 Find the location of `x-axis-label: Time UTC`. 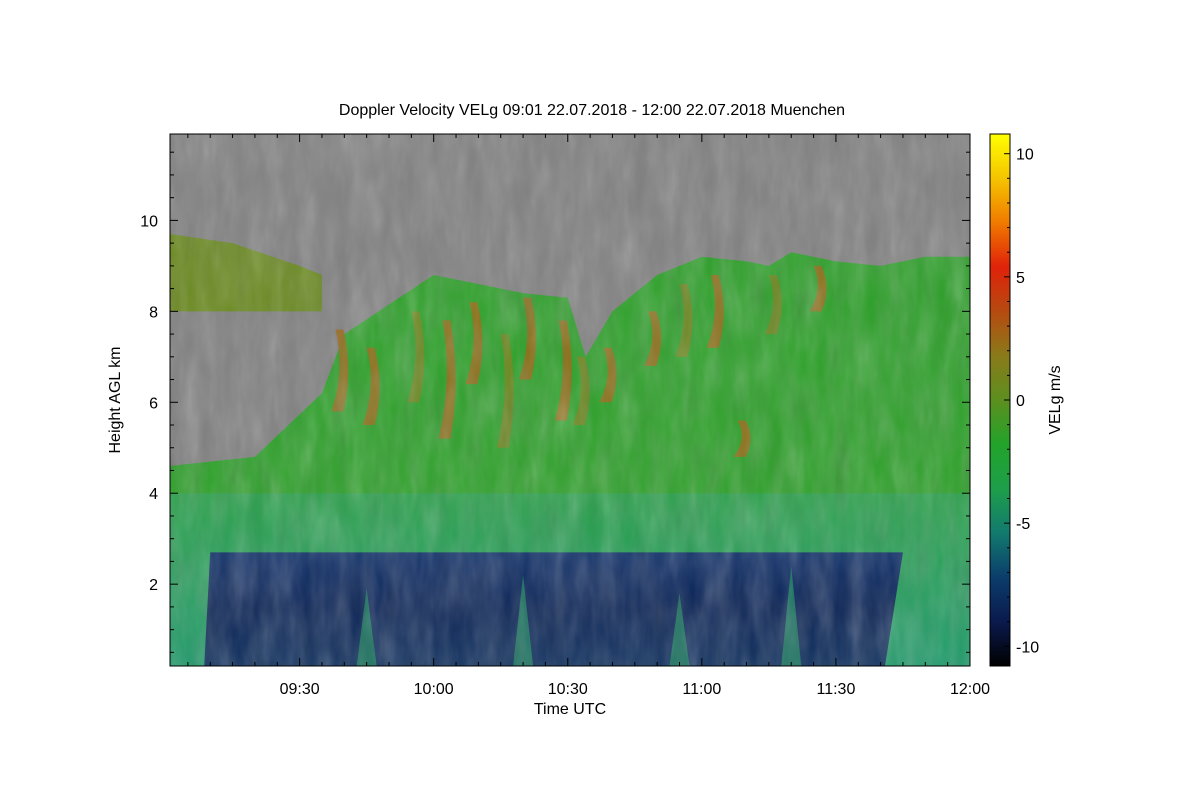

x-axis-label: Time UTC is located at coordinates (570, 709).